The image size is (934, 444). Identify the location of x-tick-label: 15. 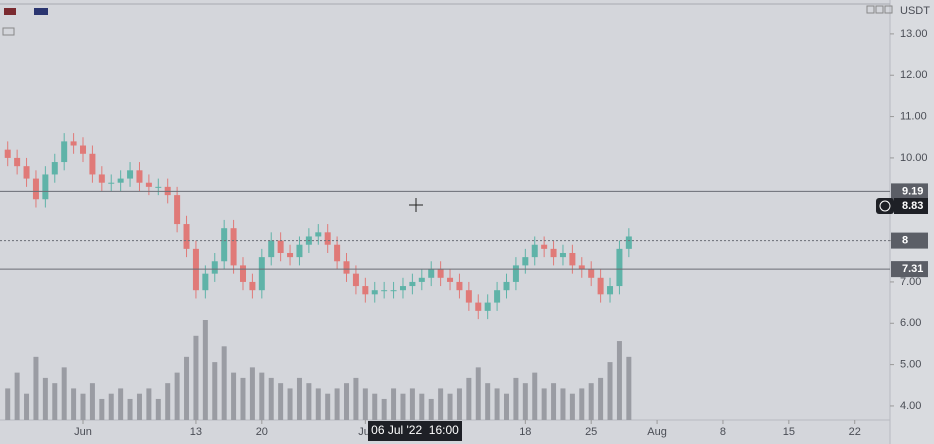
(789, 432).